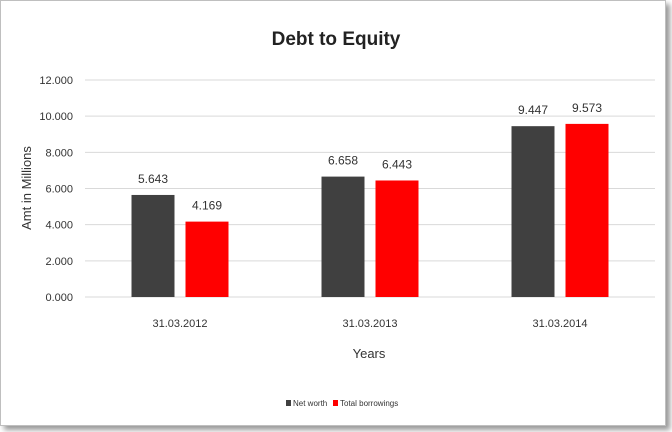  What do you see at coordinates (397, 164) in the screenshot?
I see `data-label: 6.443` at bounding box center [397, 164].